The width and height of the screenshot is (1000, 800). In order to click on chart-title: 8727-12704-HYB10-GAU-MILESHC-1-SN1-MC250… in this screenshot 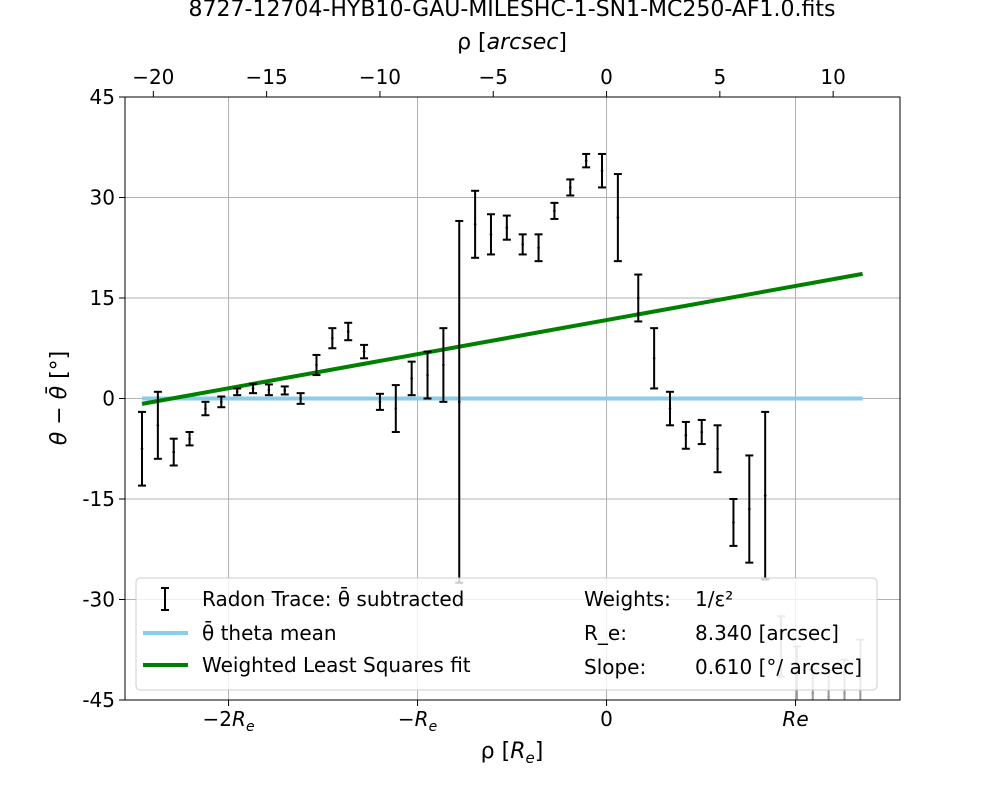, I will do `click(512, 11)`.